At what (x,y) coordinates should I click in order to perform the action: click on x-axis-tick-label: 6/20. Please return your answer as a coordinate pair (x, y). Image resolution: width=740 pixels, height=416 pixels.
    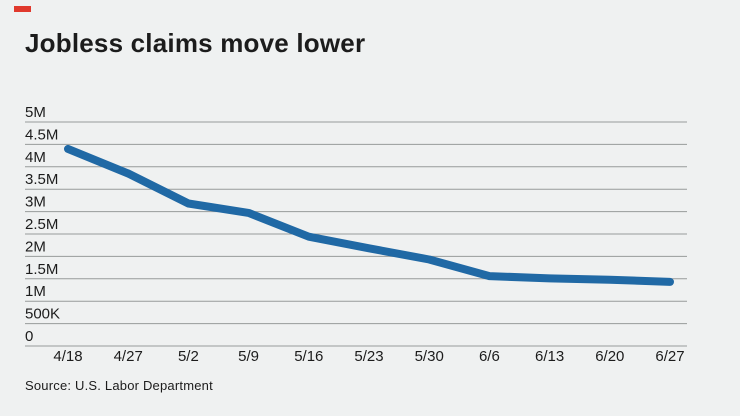
    Looking at the image, I should click on (609, 356).